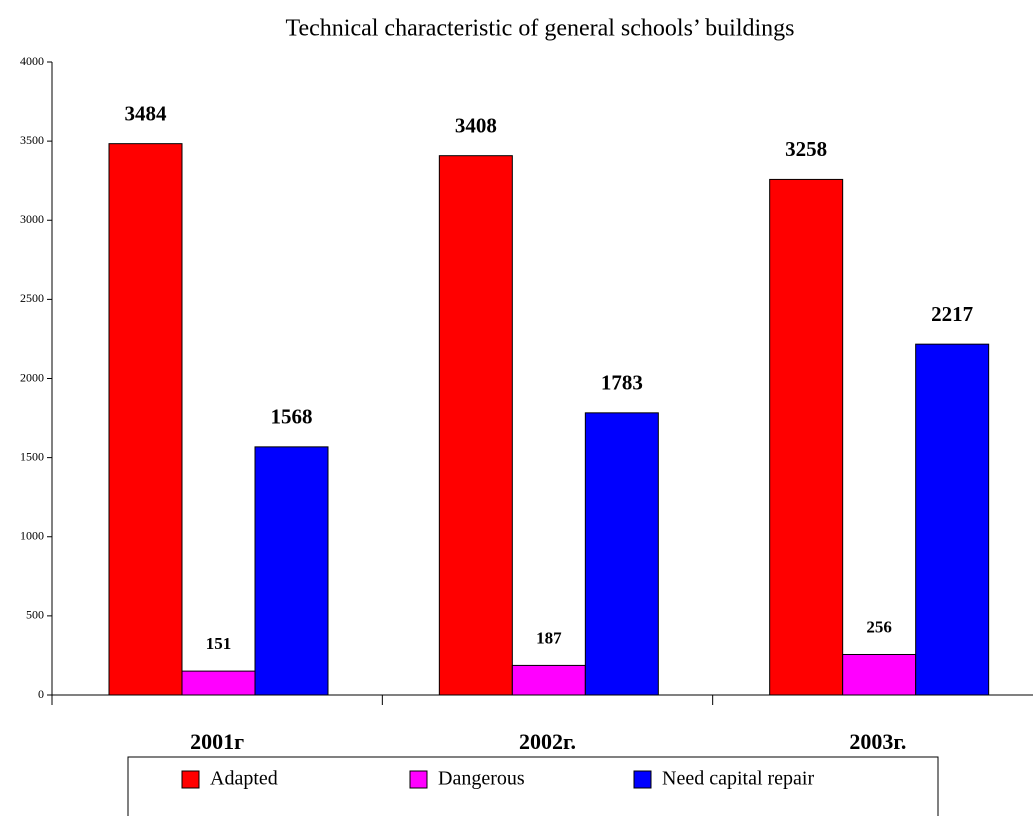 Image resolution: width=1033 pixels, height=816 pixels. I want to click on y-tick-label: 2500, so click(32, 298).